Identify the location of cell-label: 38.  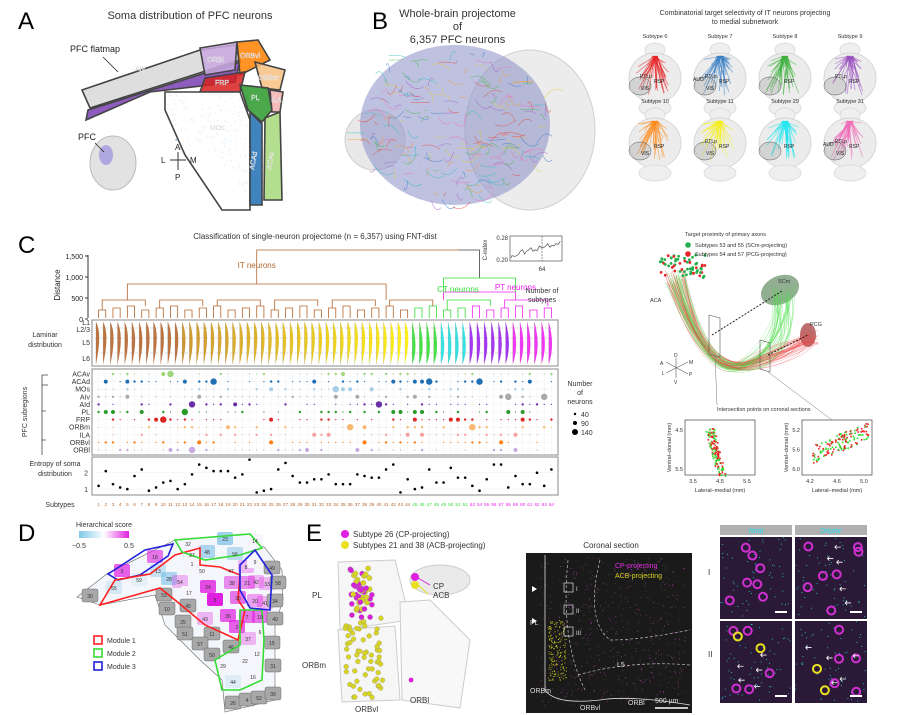
(232, 584).